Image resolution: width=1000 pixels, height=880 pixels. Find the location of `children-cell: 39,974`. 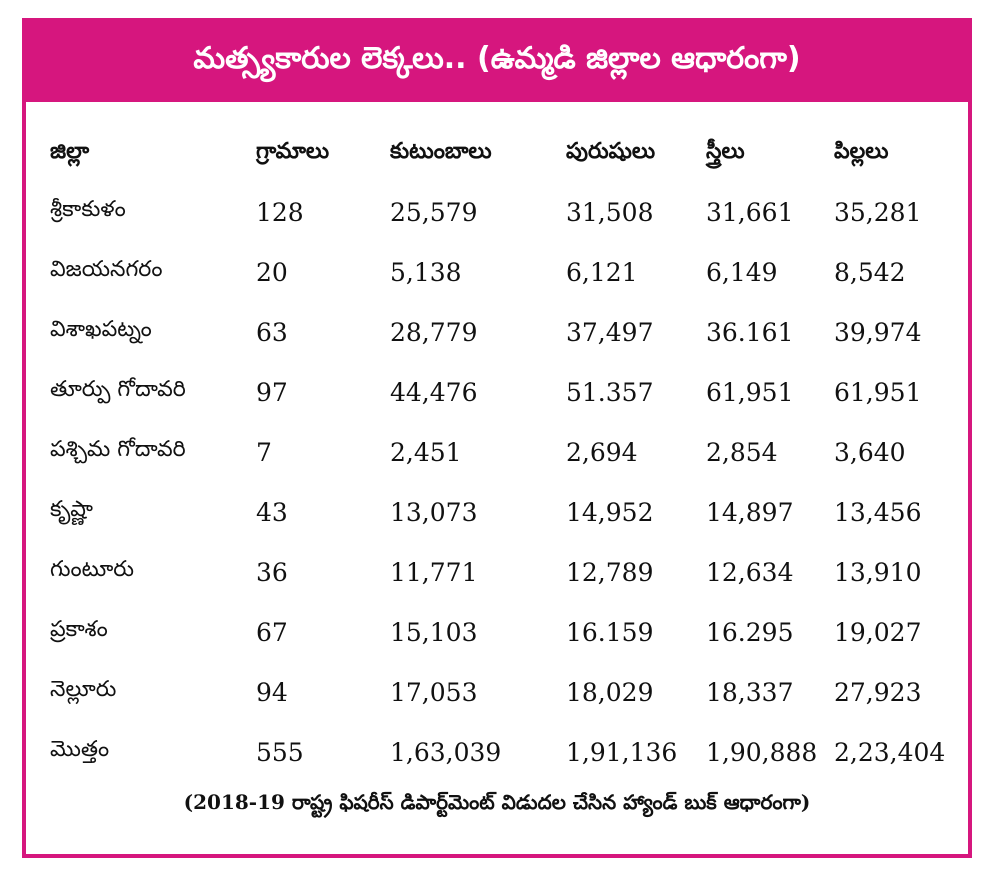

children-cell: 39,974 is located at coordinates (878, 332).